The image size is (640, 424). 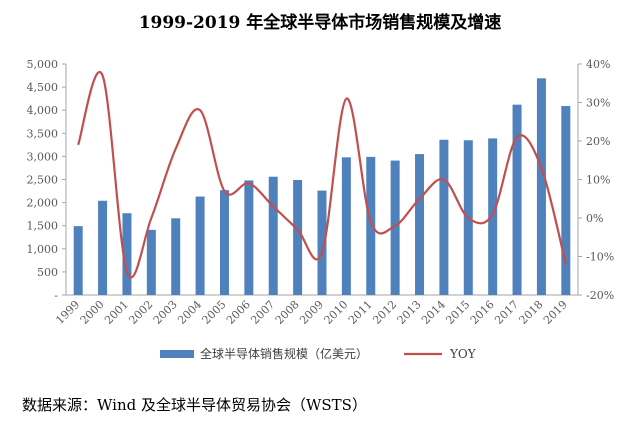 What do you see at coordinates (600, 257) in the screenshot?
I see `right-tick-label: -10%` at bounding box center [600, 257].